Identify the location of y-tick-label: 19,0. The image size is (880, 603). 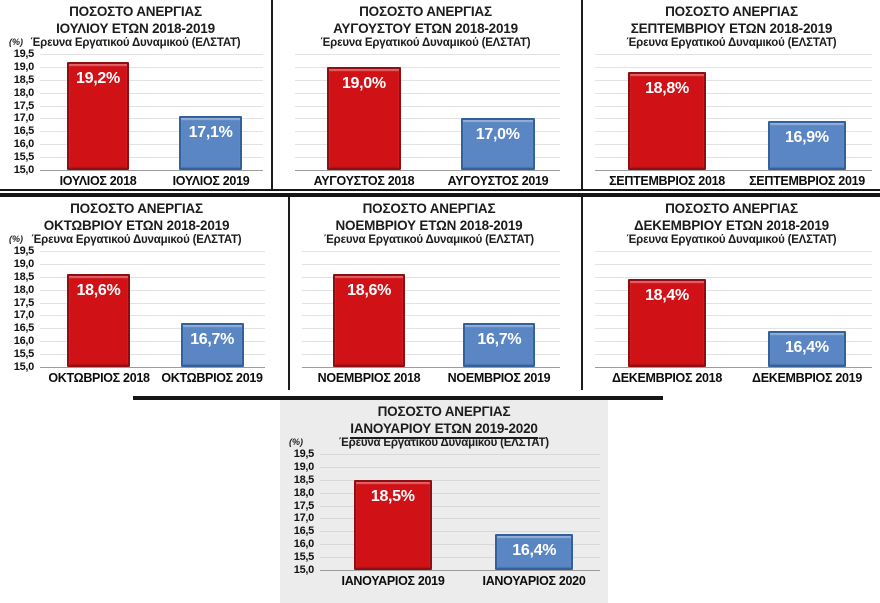
(24, 66).